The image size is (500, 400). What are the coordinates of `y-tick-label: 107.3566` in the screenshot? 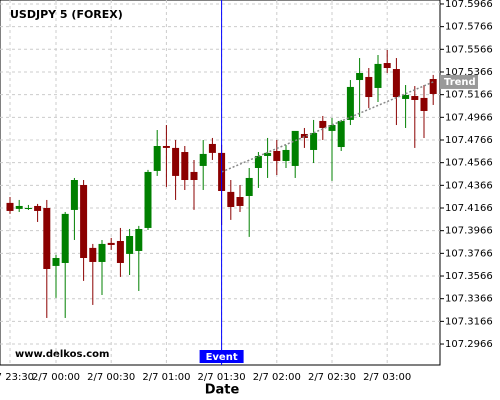 It's located at (469, 276).